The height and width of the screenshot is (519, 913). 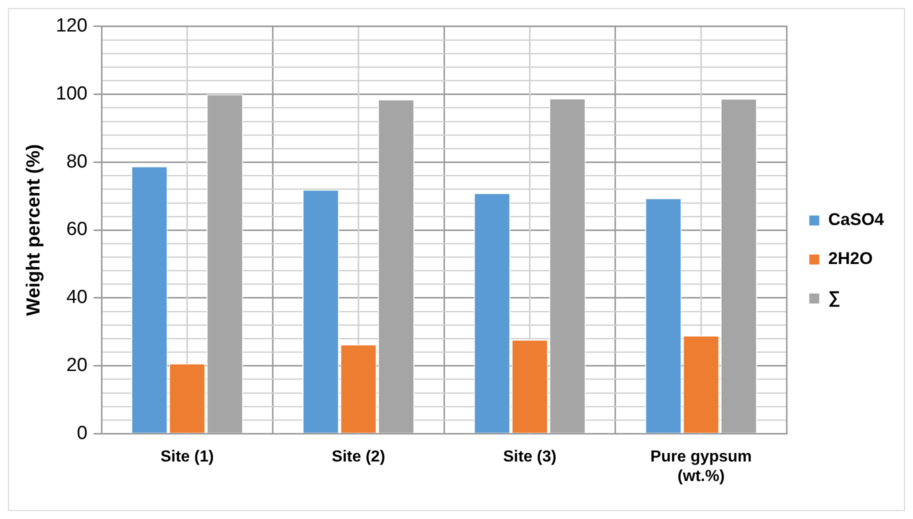 I want to click on x-tick-label: Site (2), so click(x=359, y=457).